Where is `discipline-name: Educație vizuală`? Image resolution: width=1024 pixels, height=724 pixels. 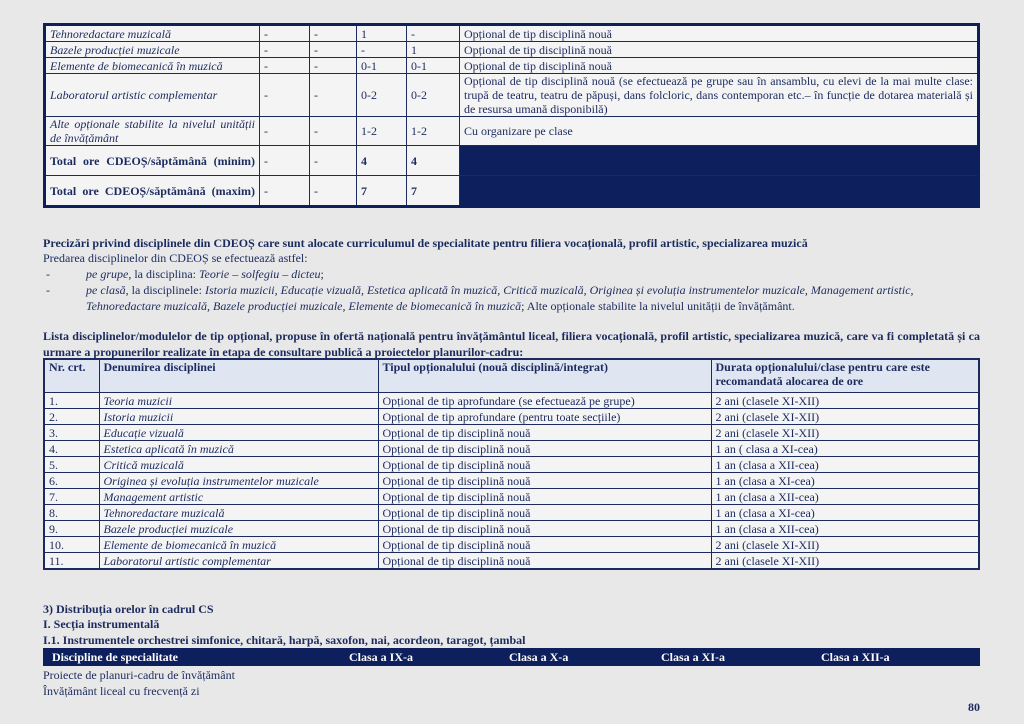 discipline-name: Educație vizuală is located at coordinates (238, 432).